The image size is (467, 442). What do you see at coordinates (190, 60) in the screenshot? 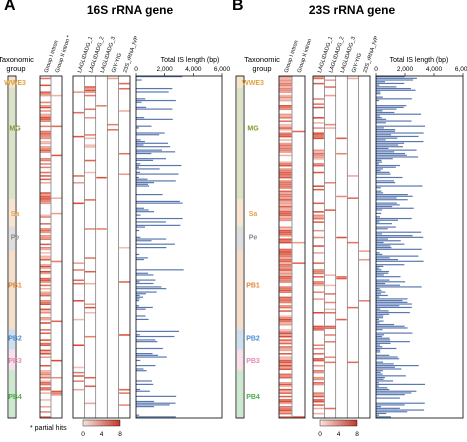
I see `panel-a-length-label: Total IS length (bp)` at bounding box center [190, 60].